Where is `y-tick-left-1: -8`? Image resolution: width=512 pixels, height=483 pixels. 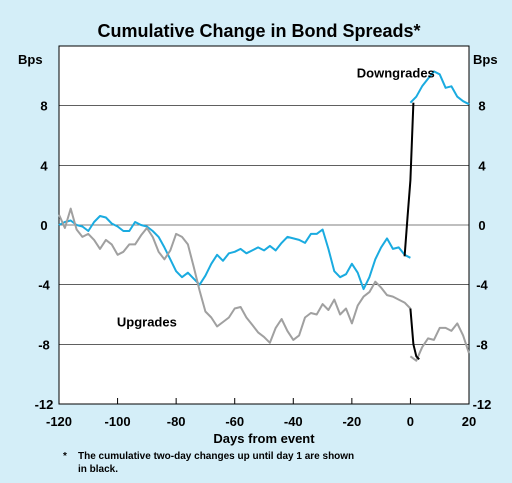 y-tick-left-1: -8 is located at coordinates (44, 344).